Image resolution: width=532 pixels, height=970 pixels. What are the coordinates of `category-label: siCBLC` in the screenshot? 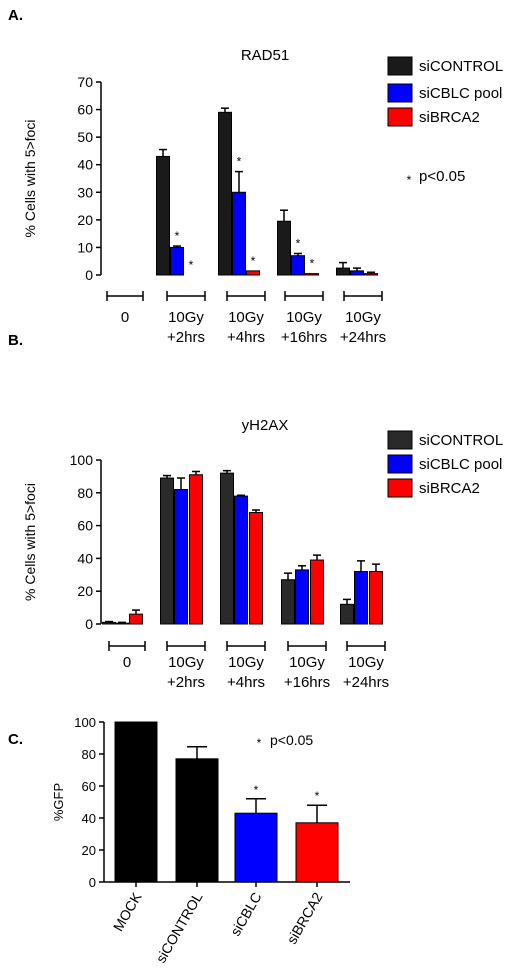 It's located at (246, 914).